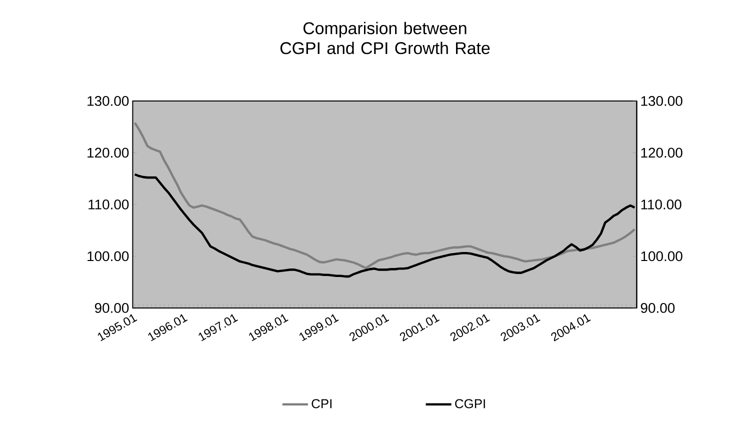 This screenshot has height=433, width=752. I want to click on y2-tick-label: 90.00, so click(657, 308).